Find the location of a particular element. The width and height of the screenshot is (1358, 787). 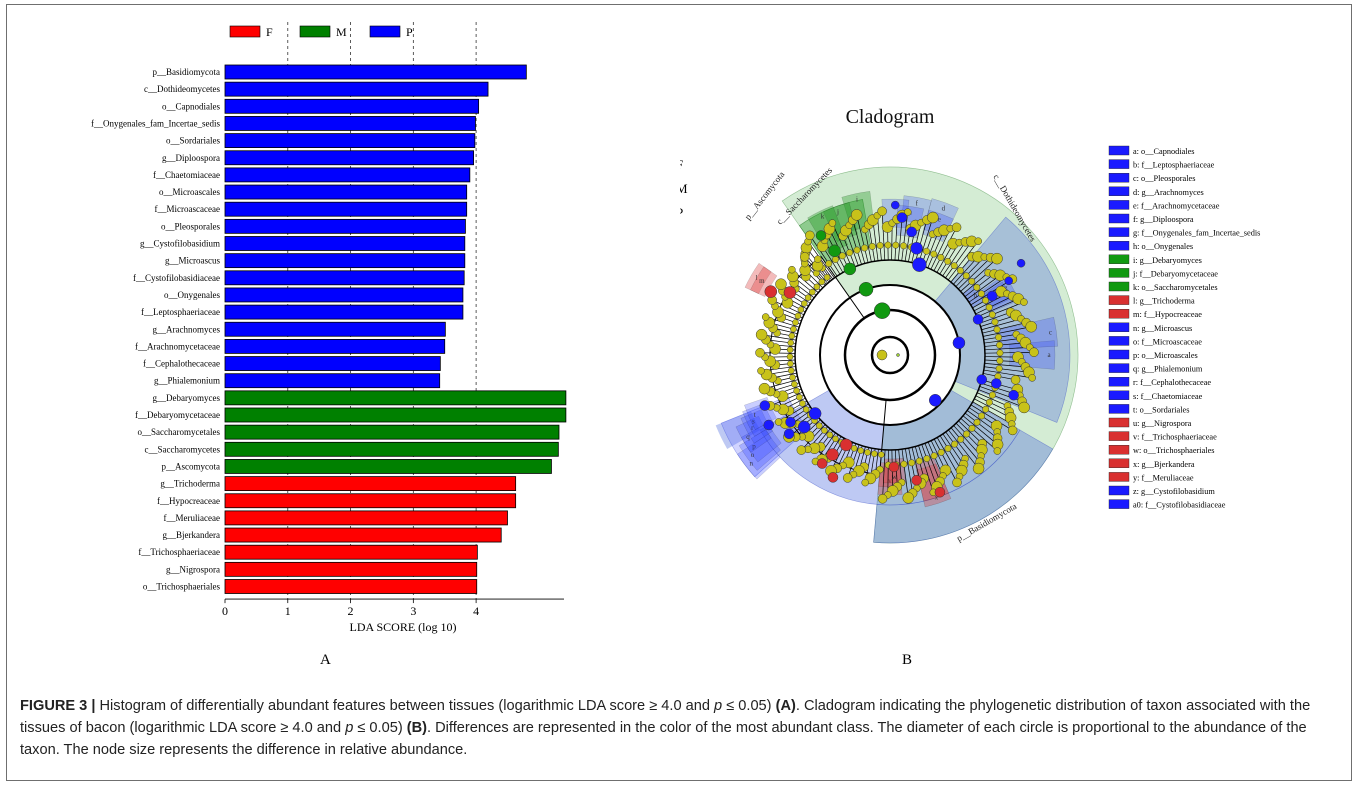

sector-letter: r is located at coordinates (752, 428).